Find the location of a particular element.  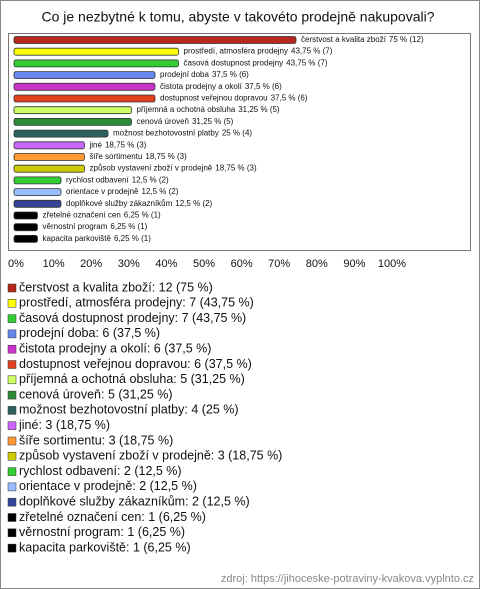

value-label: 37,5 % (6) is located at coordinates (289, 98).